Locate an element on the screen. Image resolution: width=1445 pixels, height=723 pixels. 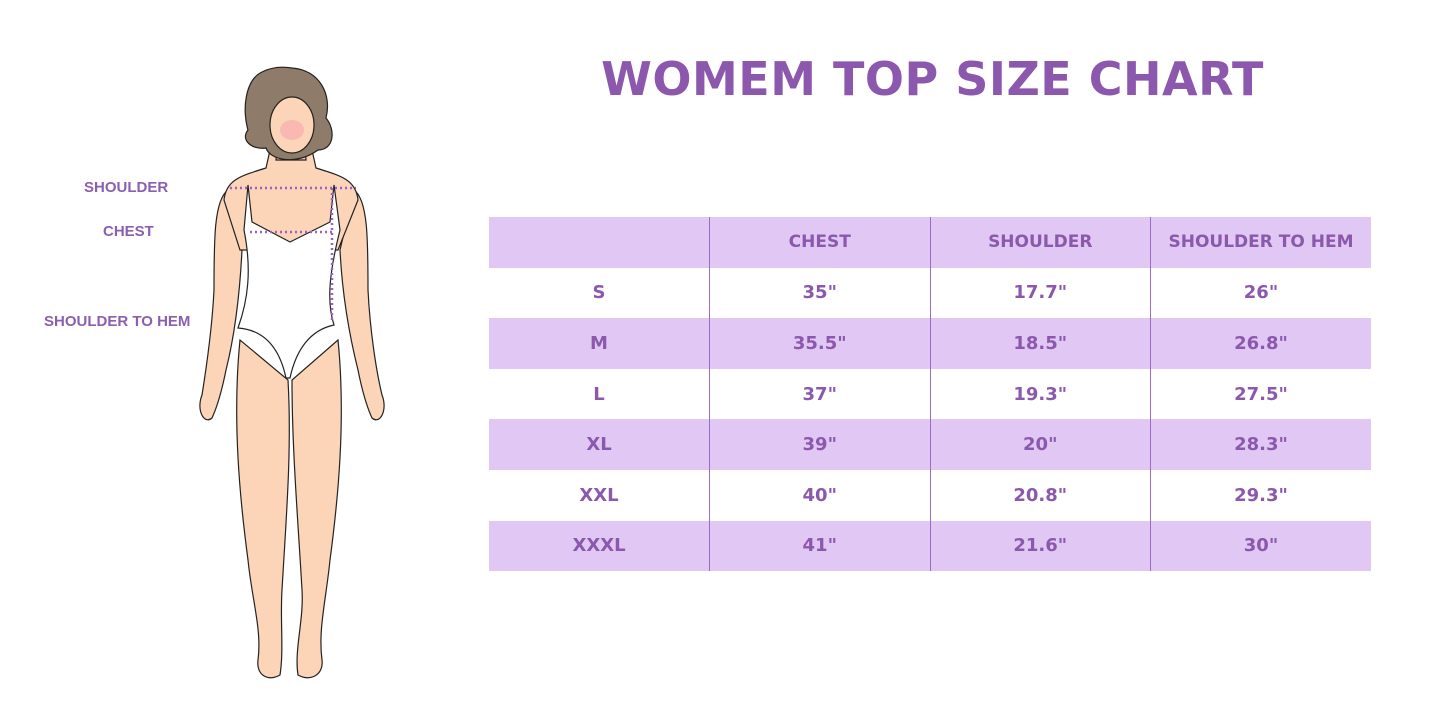
hem-cell: 28.3" is located at coordinates (1260, 444).